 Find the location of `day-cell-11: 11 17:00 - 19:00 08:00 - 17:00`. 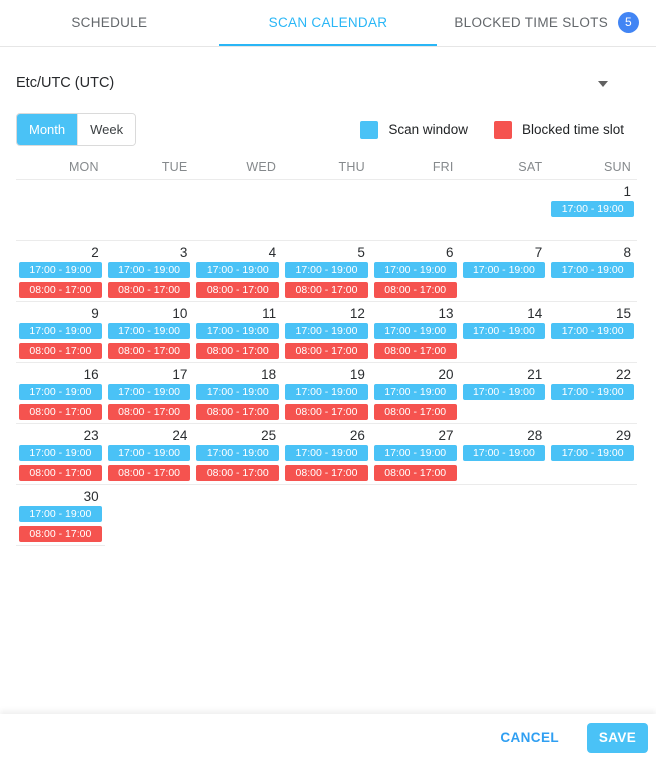

day-cell-11: 11 17:00 - 19:00 08:00 - 17:00 is located at coordinates (237, 332).